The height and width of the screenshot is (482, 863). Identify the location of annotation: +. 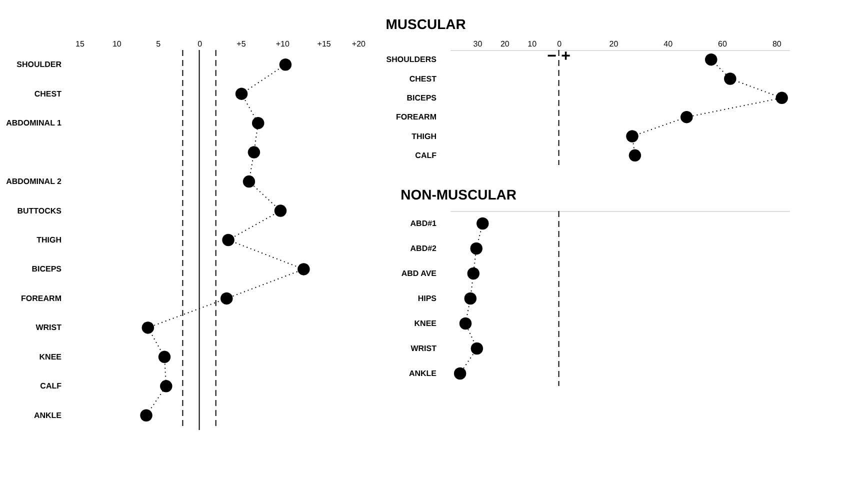
(565, 56).